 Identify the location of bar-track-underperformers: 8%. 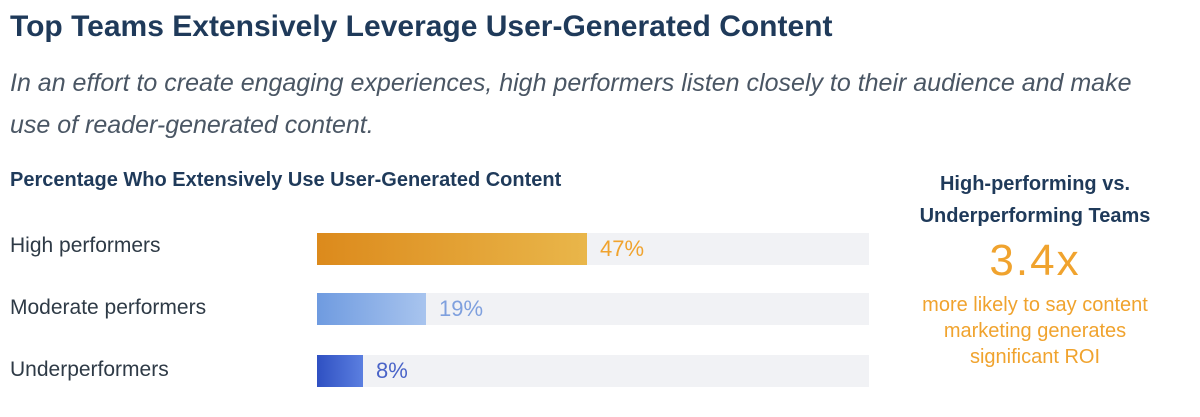
(593, 371).